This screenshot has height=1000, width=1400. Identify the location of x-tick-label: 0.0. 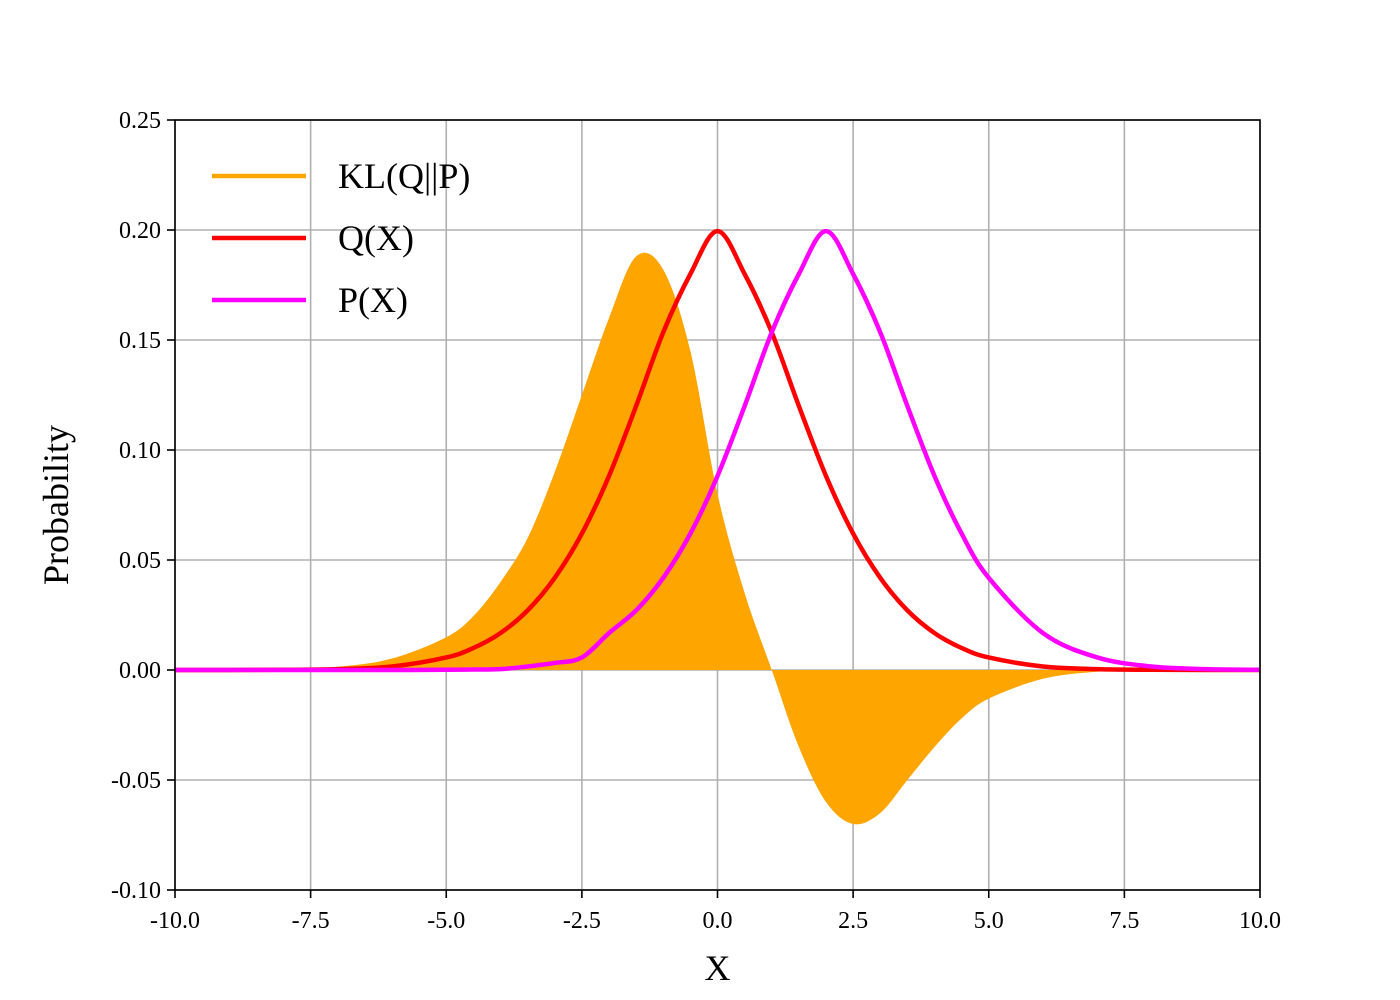
(718, 921).